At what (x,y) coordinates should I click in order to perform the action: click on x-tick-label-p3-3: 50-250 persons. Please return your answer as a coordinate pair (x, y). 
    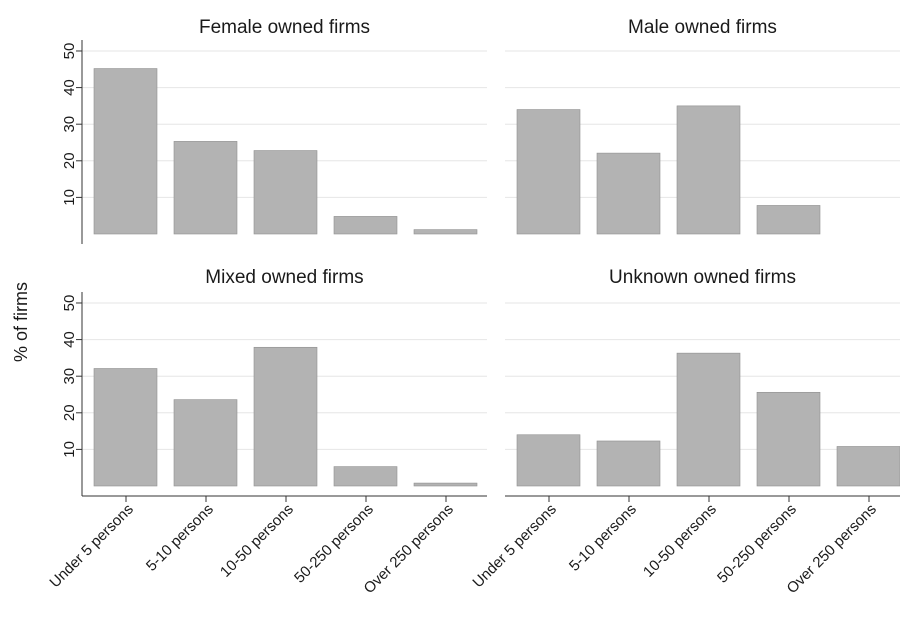
    Looking at the image, I should click on (757, 544).